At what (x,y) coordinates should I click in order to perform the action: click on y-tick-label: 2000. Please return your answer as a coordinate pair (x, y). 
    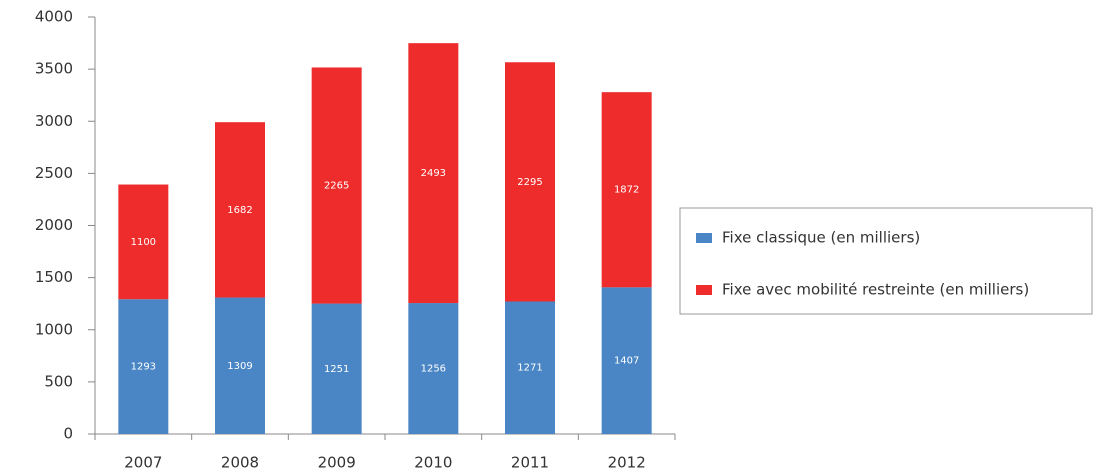
    Looking at the image, I should click on (54, 225).